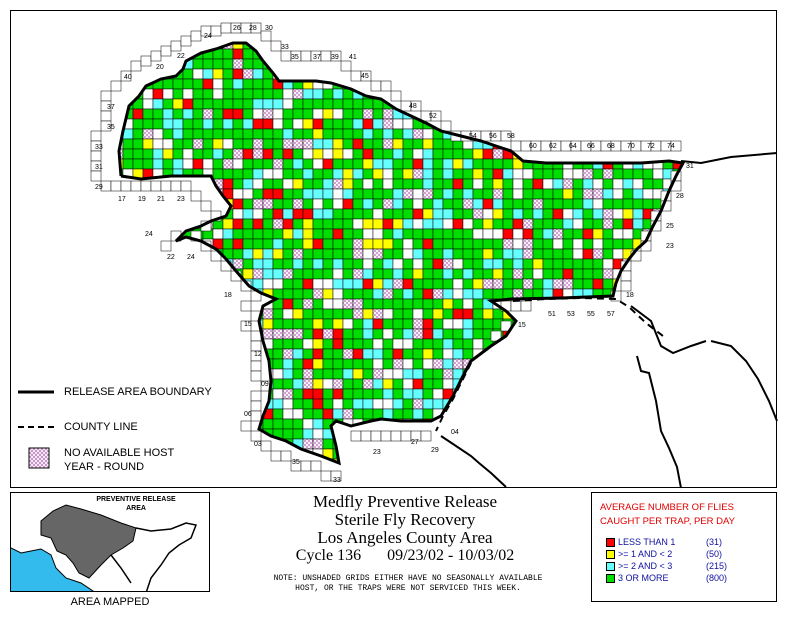  What do you see at coordinates (611, 314) in the screenshot?
I see `grid-label: 57` at bounding box center [611, 314].